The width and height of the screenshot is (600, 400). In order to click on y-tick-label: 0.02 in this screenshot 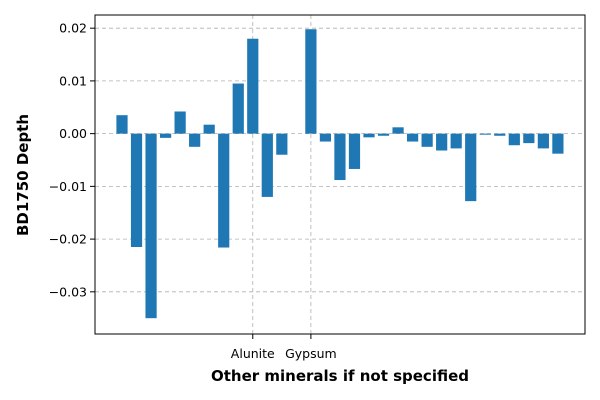, I will do `click(73, 28)`.